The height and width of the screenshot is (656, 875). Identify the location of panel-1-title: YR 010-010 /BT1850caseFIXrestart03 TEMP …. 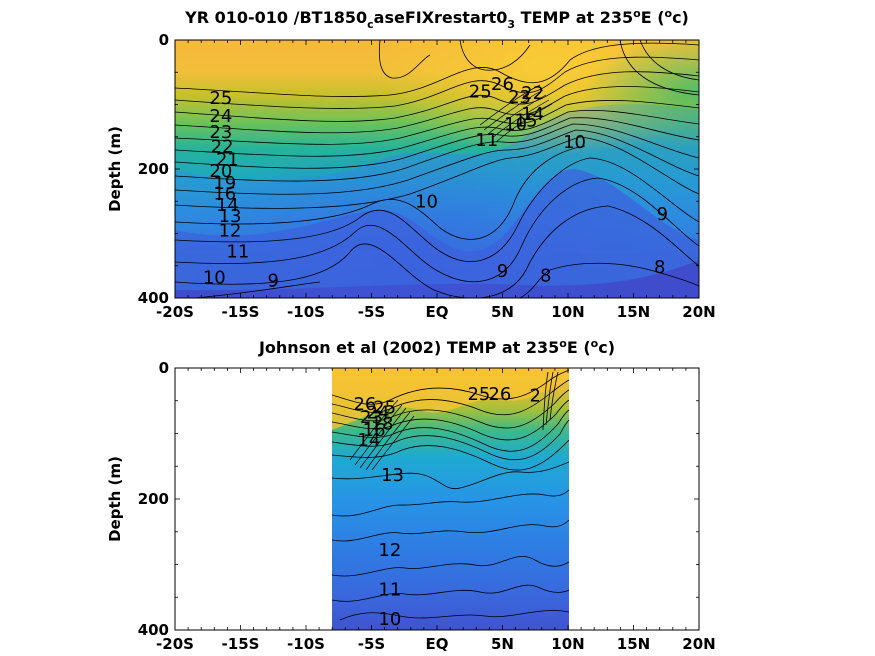
(436, 19).